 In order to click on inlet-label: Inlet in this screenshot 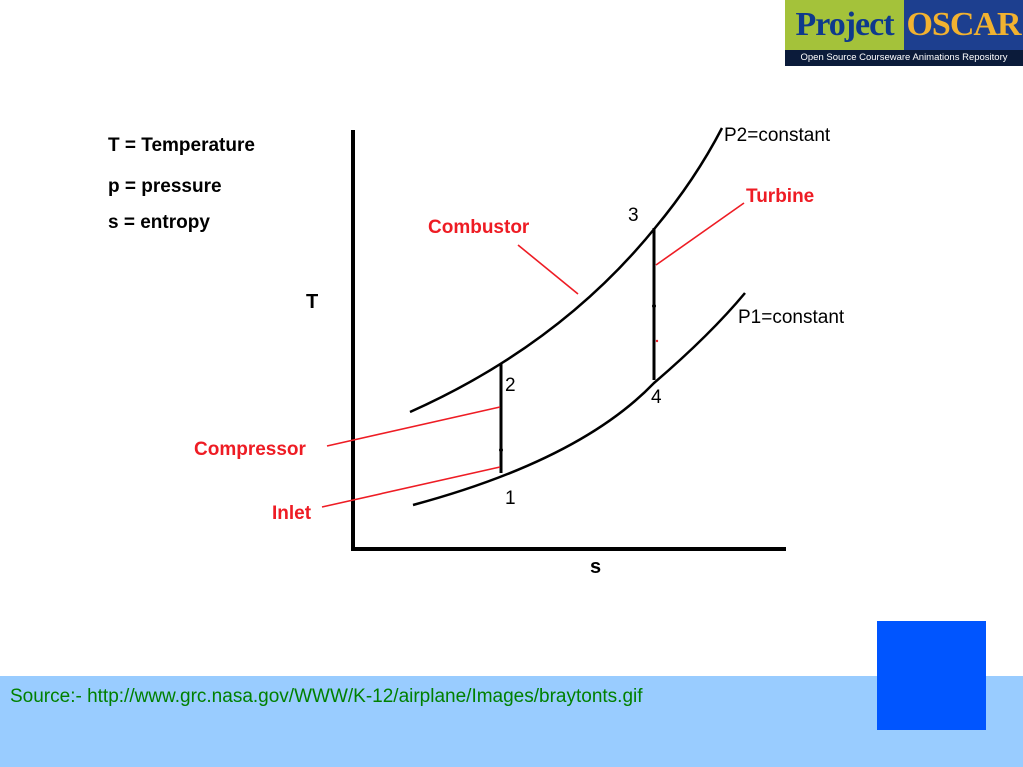, I will do `click(292, 513)`.